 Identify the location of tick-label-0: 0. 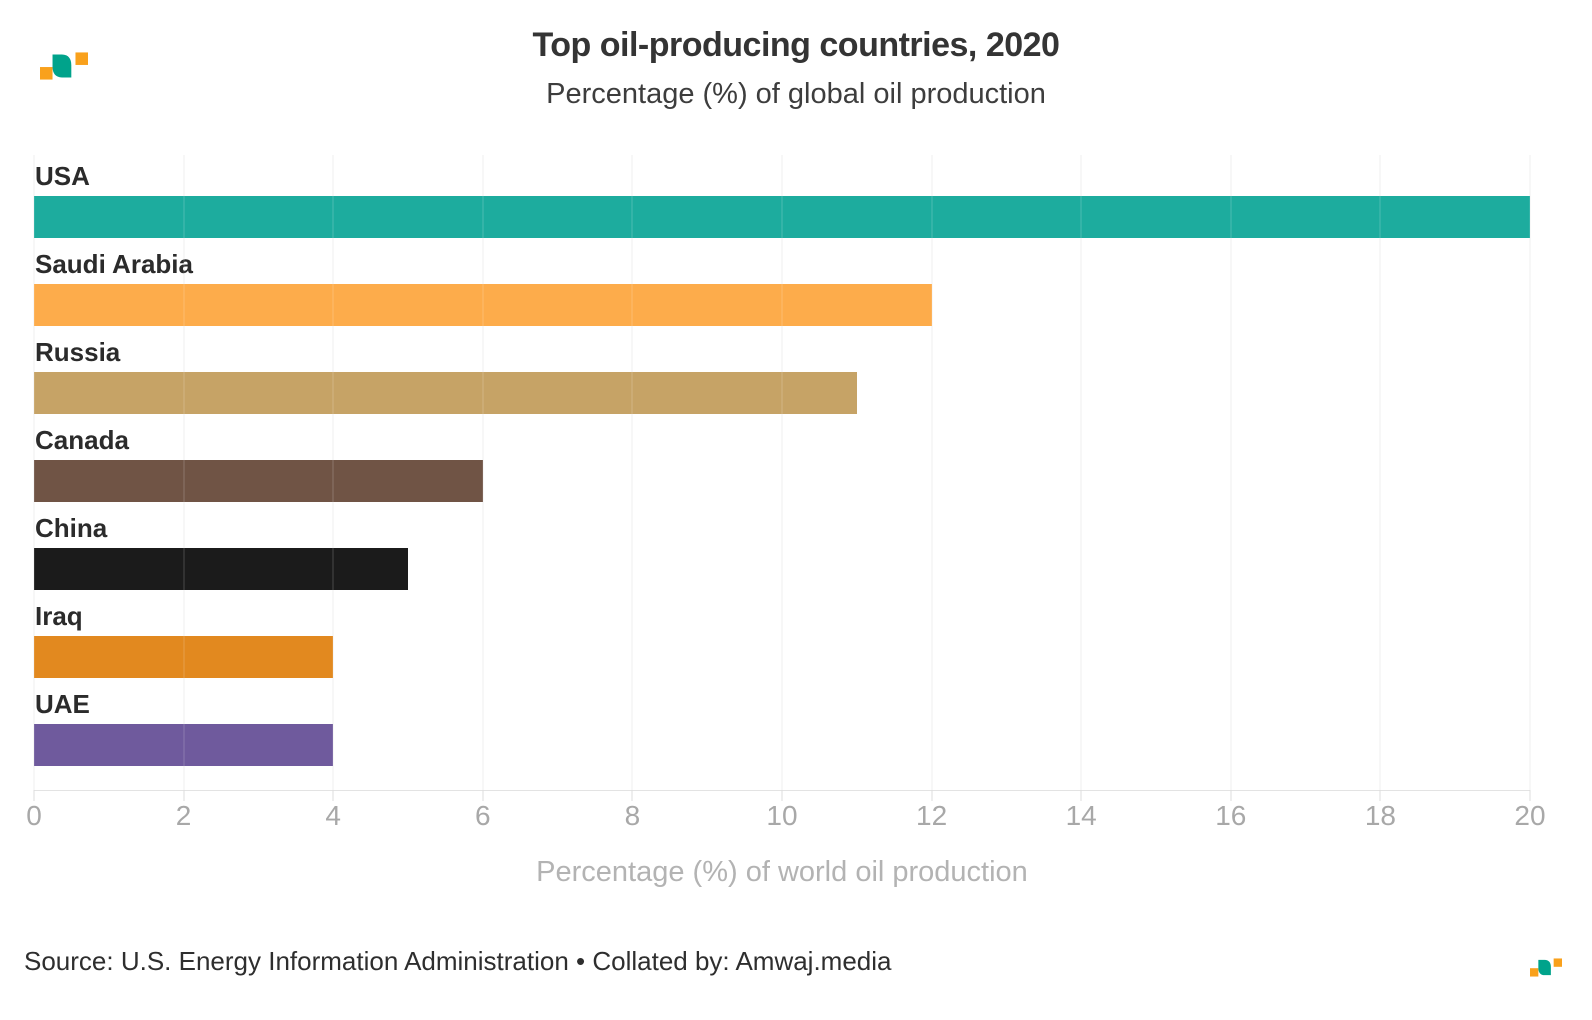
(34, 815).